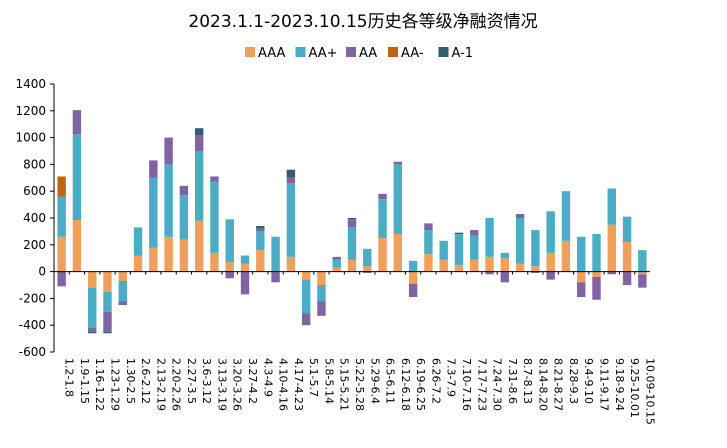 The width and height of the screenshot is (727, 448). Describe the element at coordinates (435, 381) in the screenshot. I see `x-tick-label: 6.26-7.2` at that location.